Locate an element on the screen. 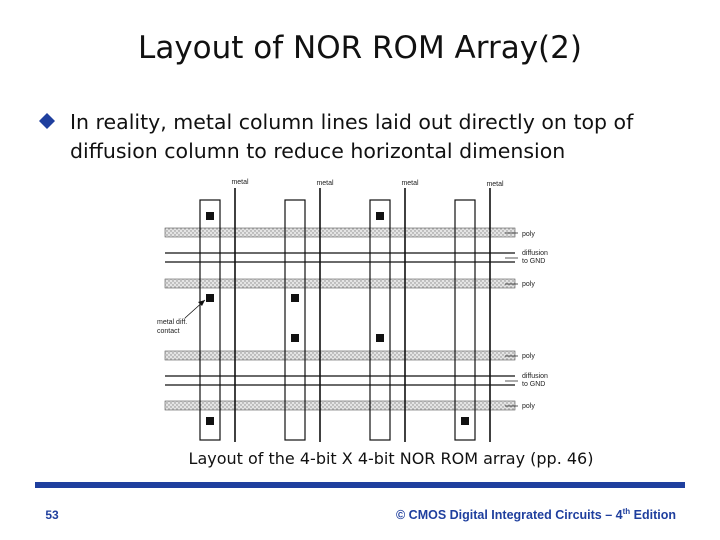 The image size is (720, 540). contact-label: metal diff. is located at coordinates (172, 322).